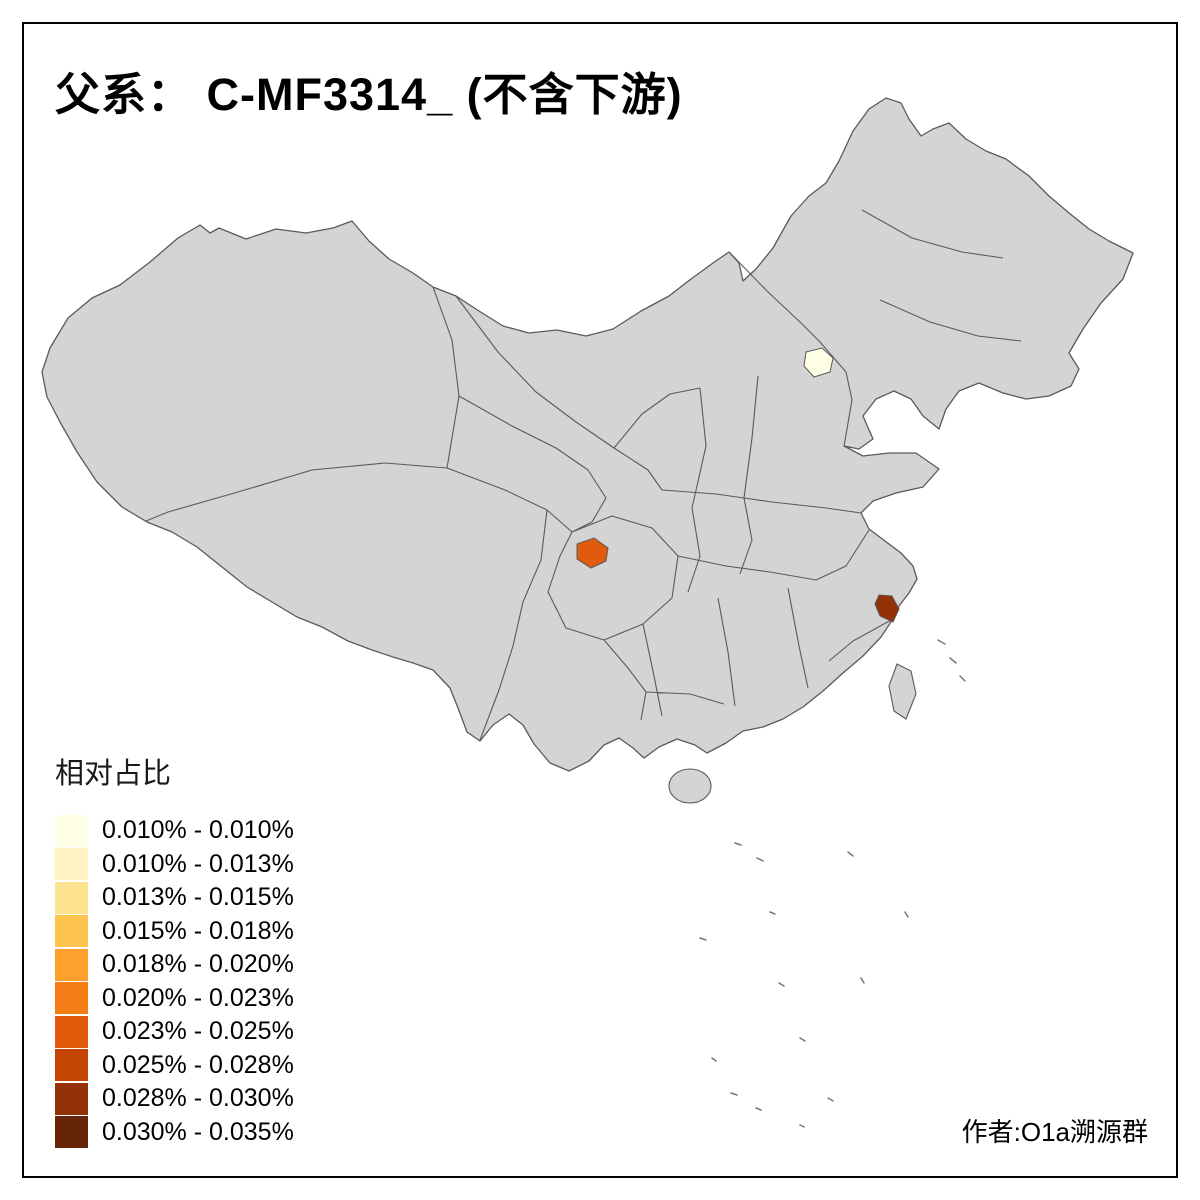 This screenshot has height=1200, width=1200. I want to click on legend-item: 0.025% - 0.028%, so click(220, 1066).